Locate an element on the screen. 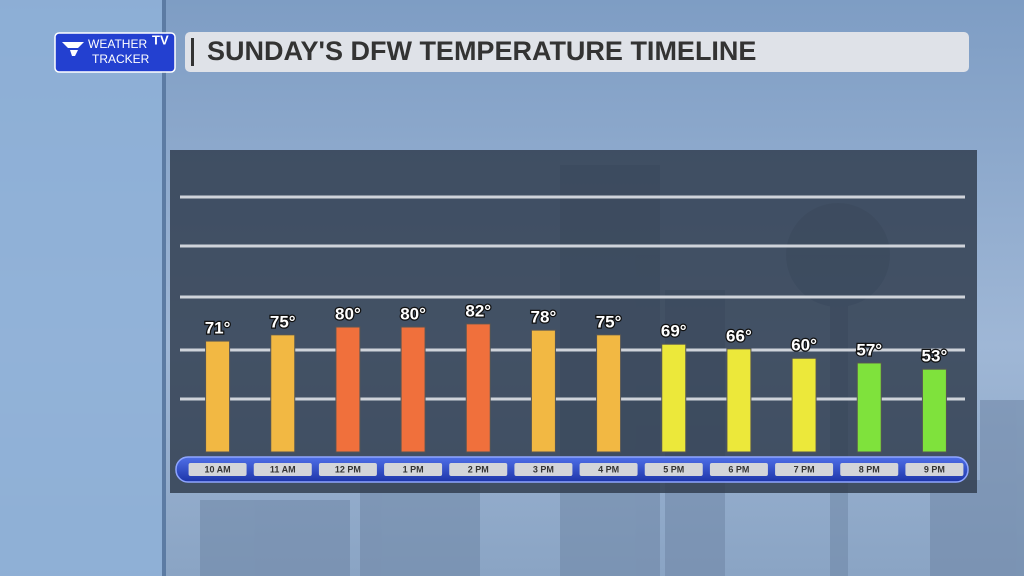  value-label: 66° is located at coordinates (739, 335).